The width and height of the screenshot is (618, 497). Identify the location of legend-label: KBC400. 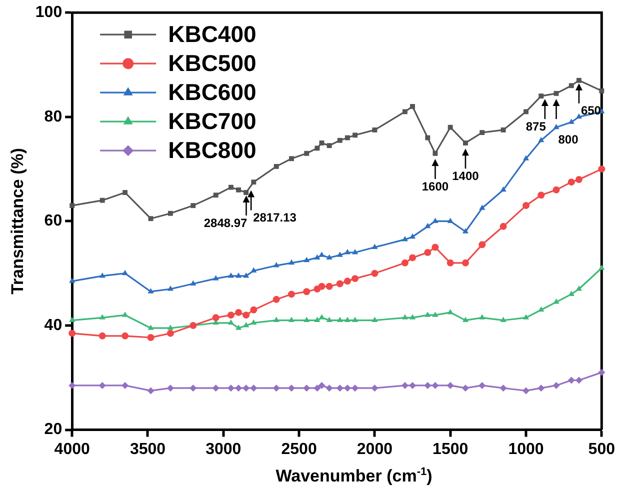
(212, 33).